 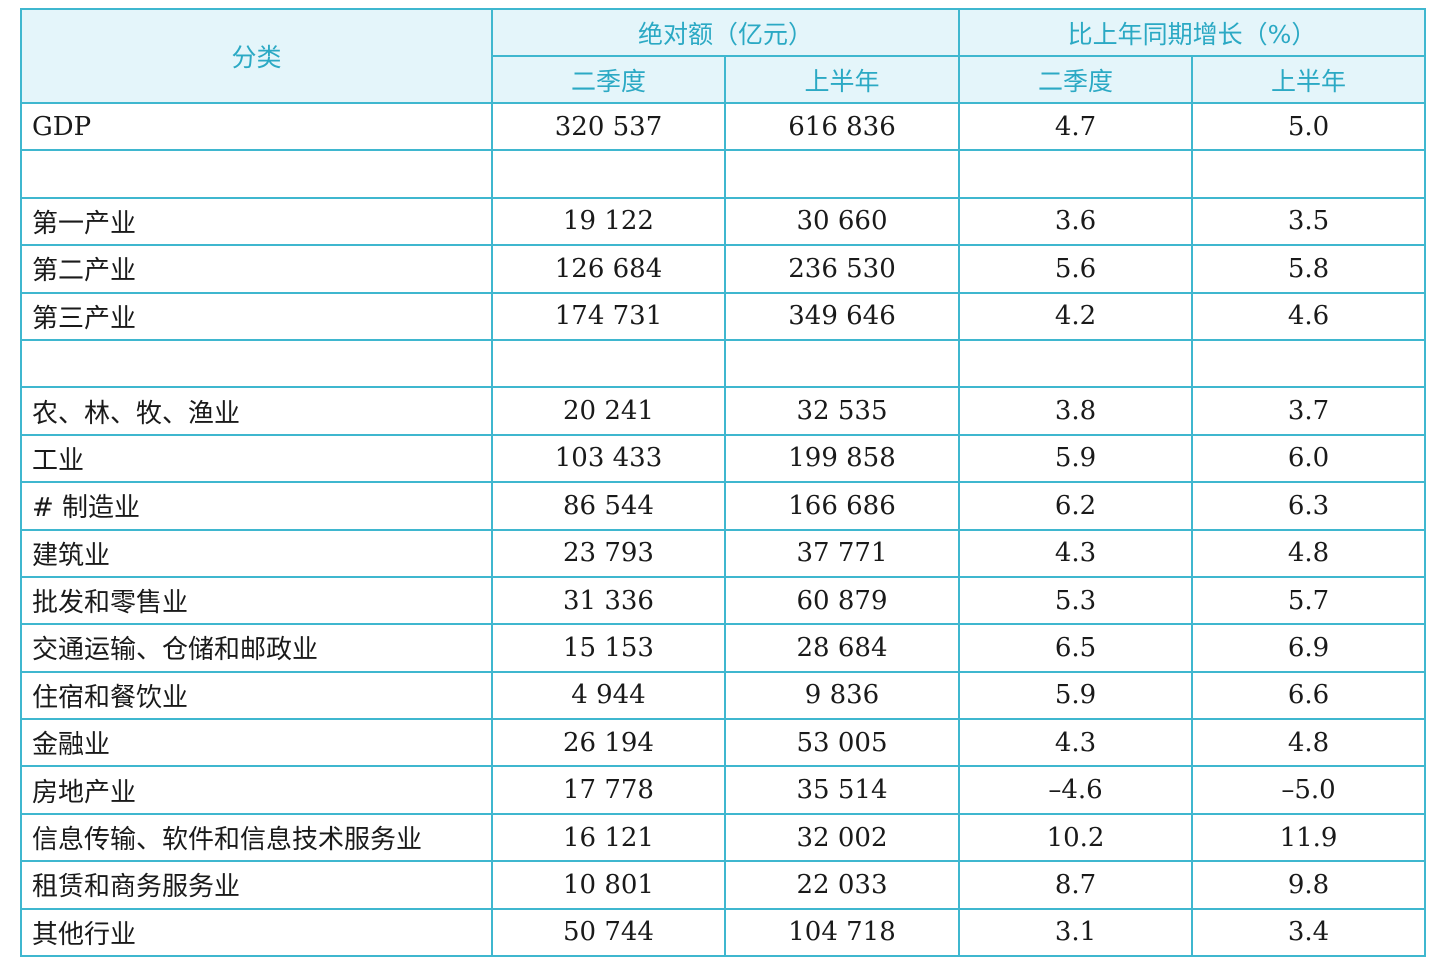 What do you see at coordinates (1309, 648) in the screenshot?
I see `cell-growth-h1: 6.9` at bounding box center [1309, 648].